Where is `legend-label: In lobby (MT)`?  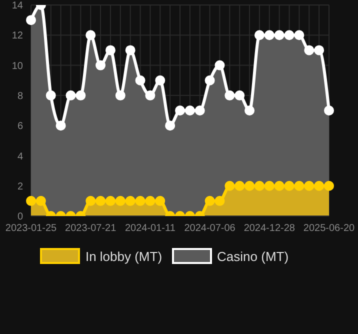
legend-label: In lobby (MT) is located at coordinates (123, 256).